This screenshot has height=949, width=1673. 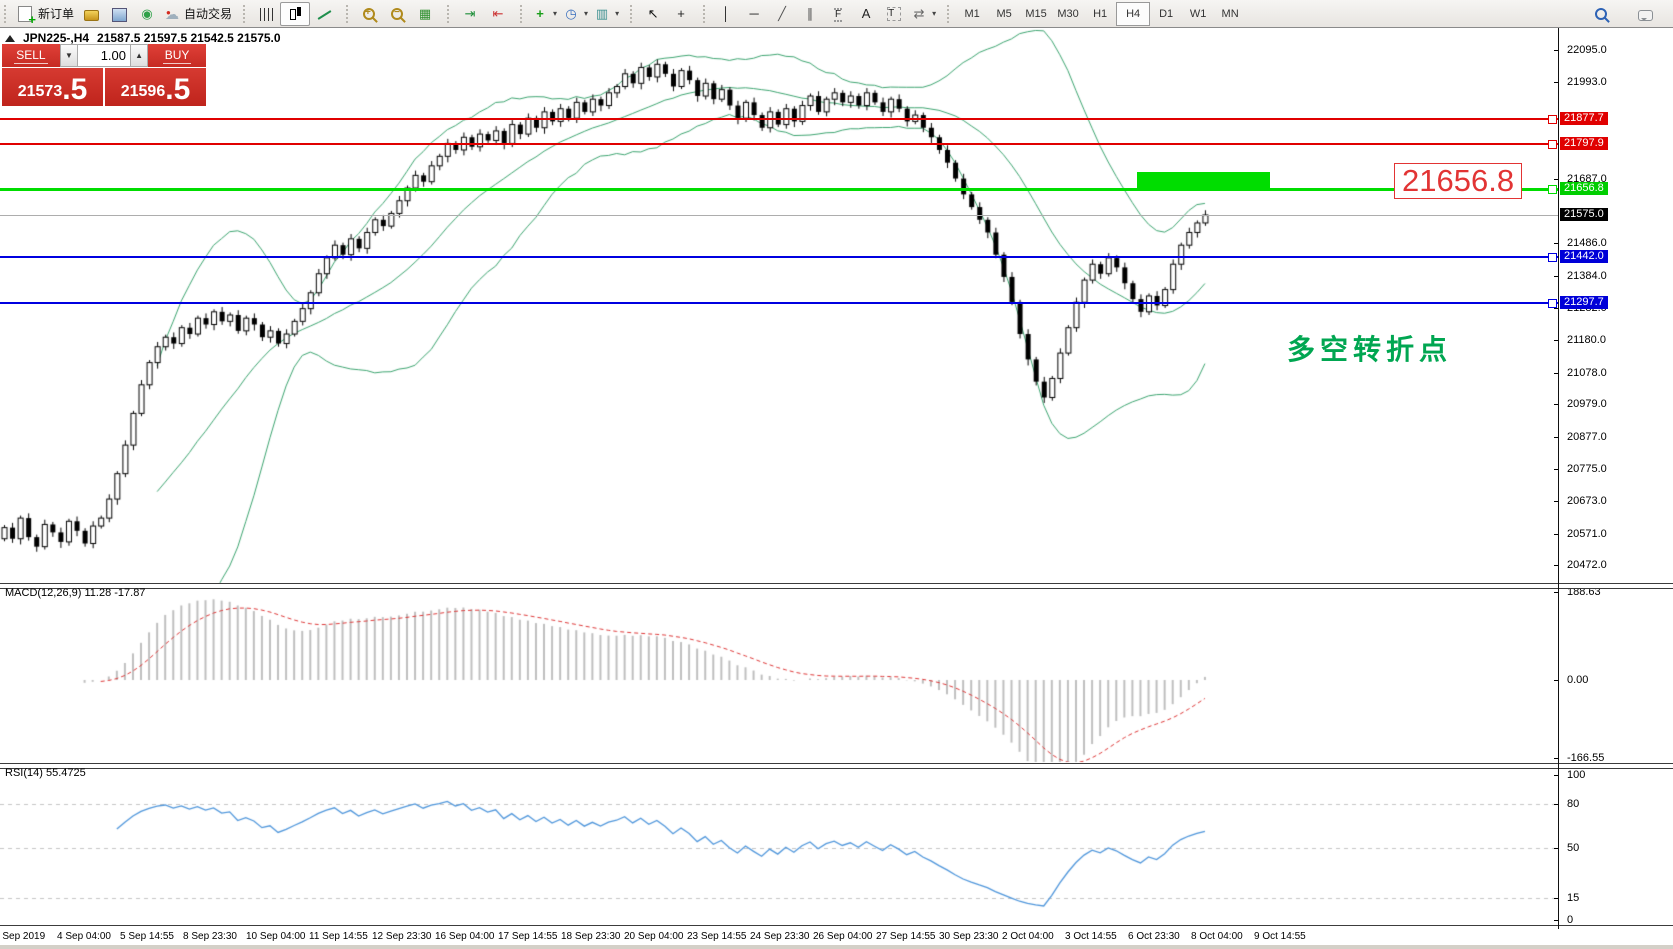 I want to click on auto-scroll-button: ⇥, so click(x=470, y=14).